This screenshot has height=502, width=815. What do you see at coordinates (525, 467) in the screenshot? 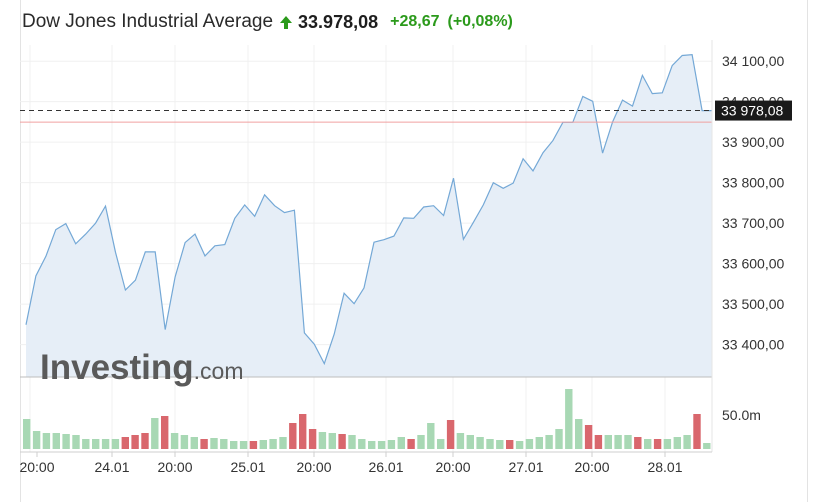
I see `x-tick-label: 27.01` at bounding box center [525, 467].